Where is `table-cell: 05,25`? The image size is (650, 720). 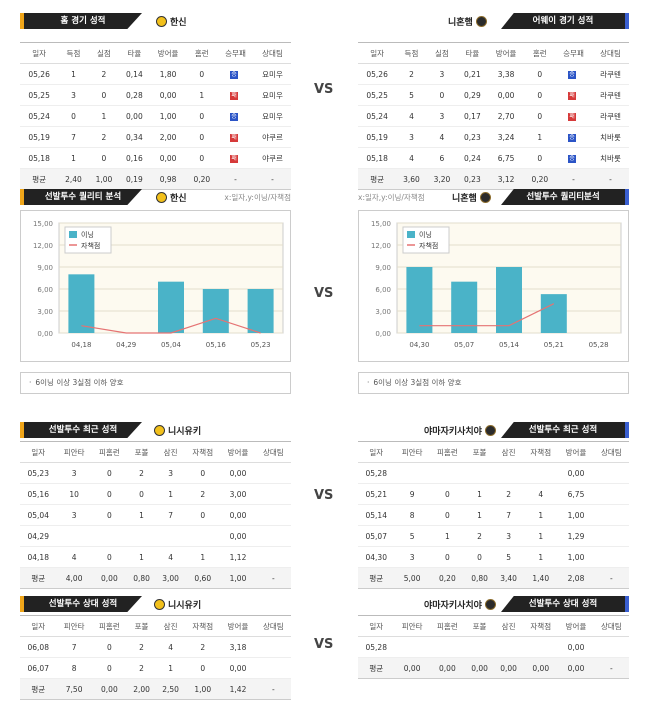 table-cell: 05,25 is located at coordinates (39, 95).